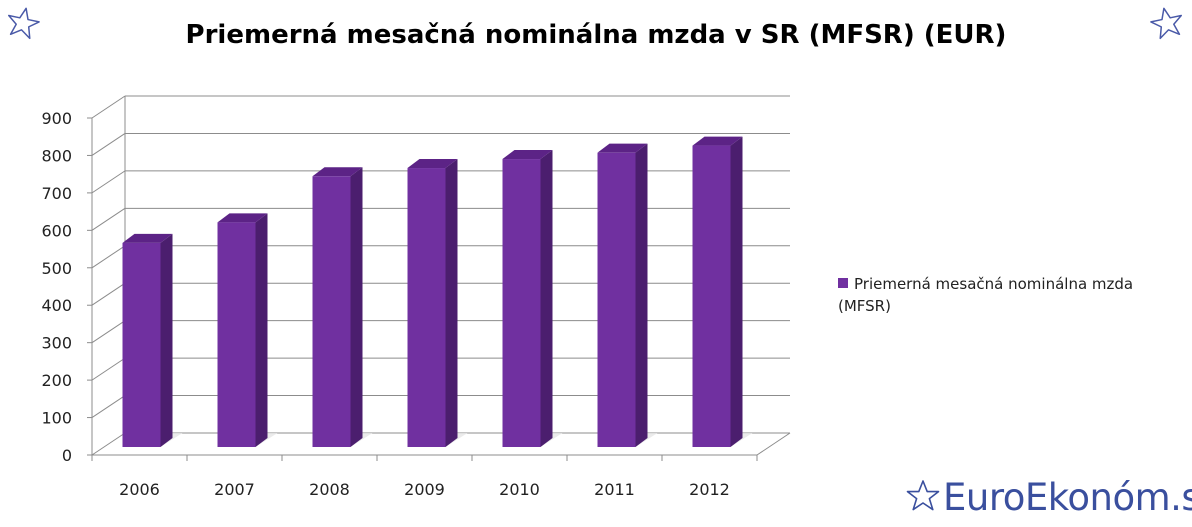  I want to click on x-tick-label: 2009, so click(424, 489).